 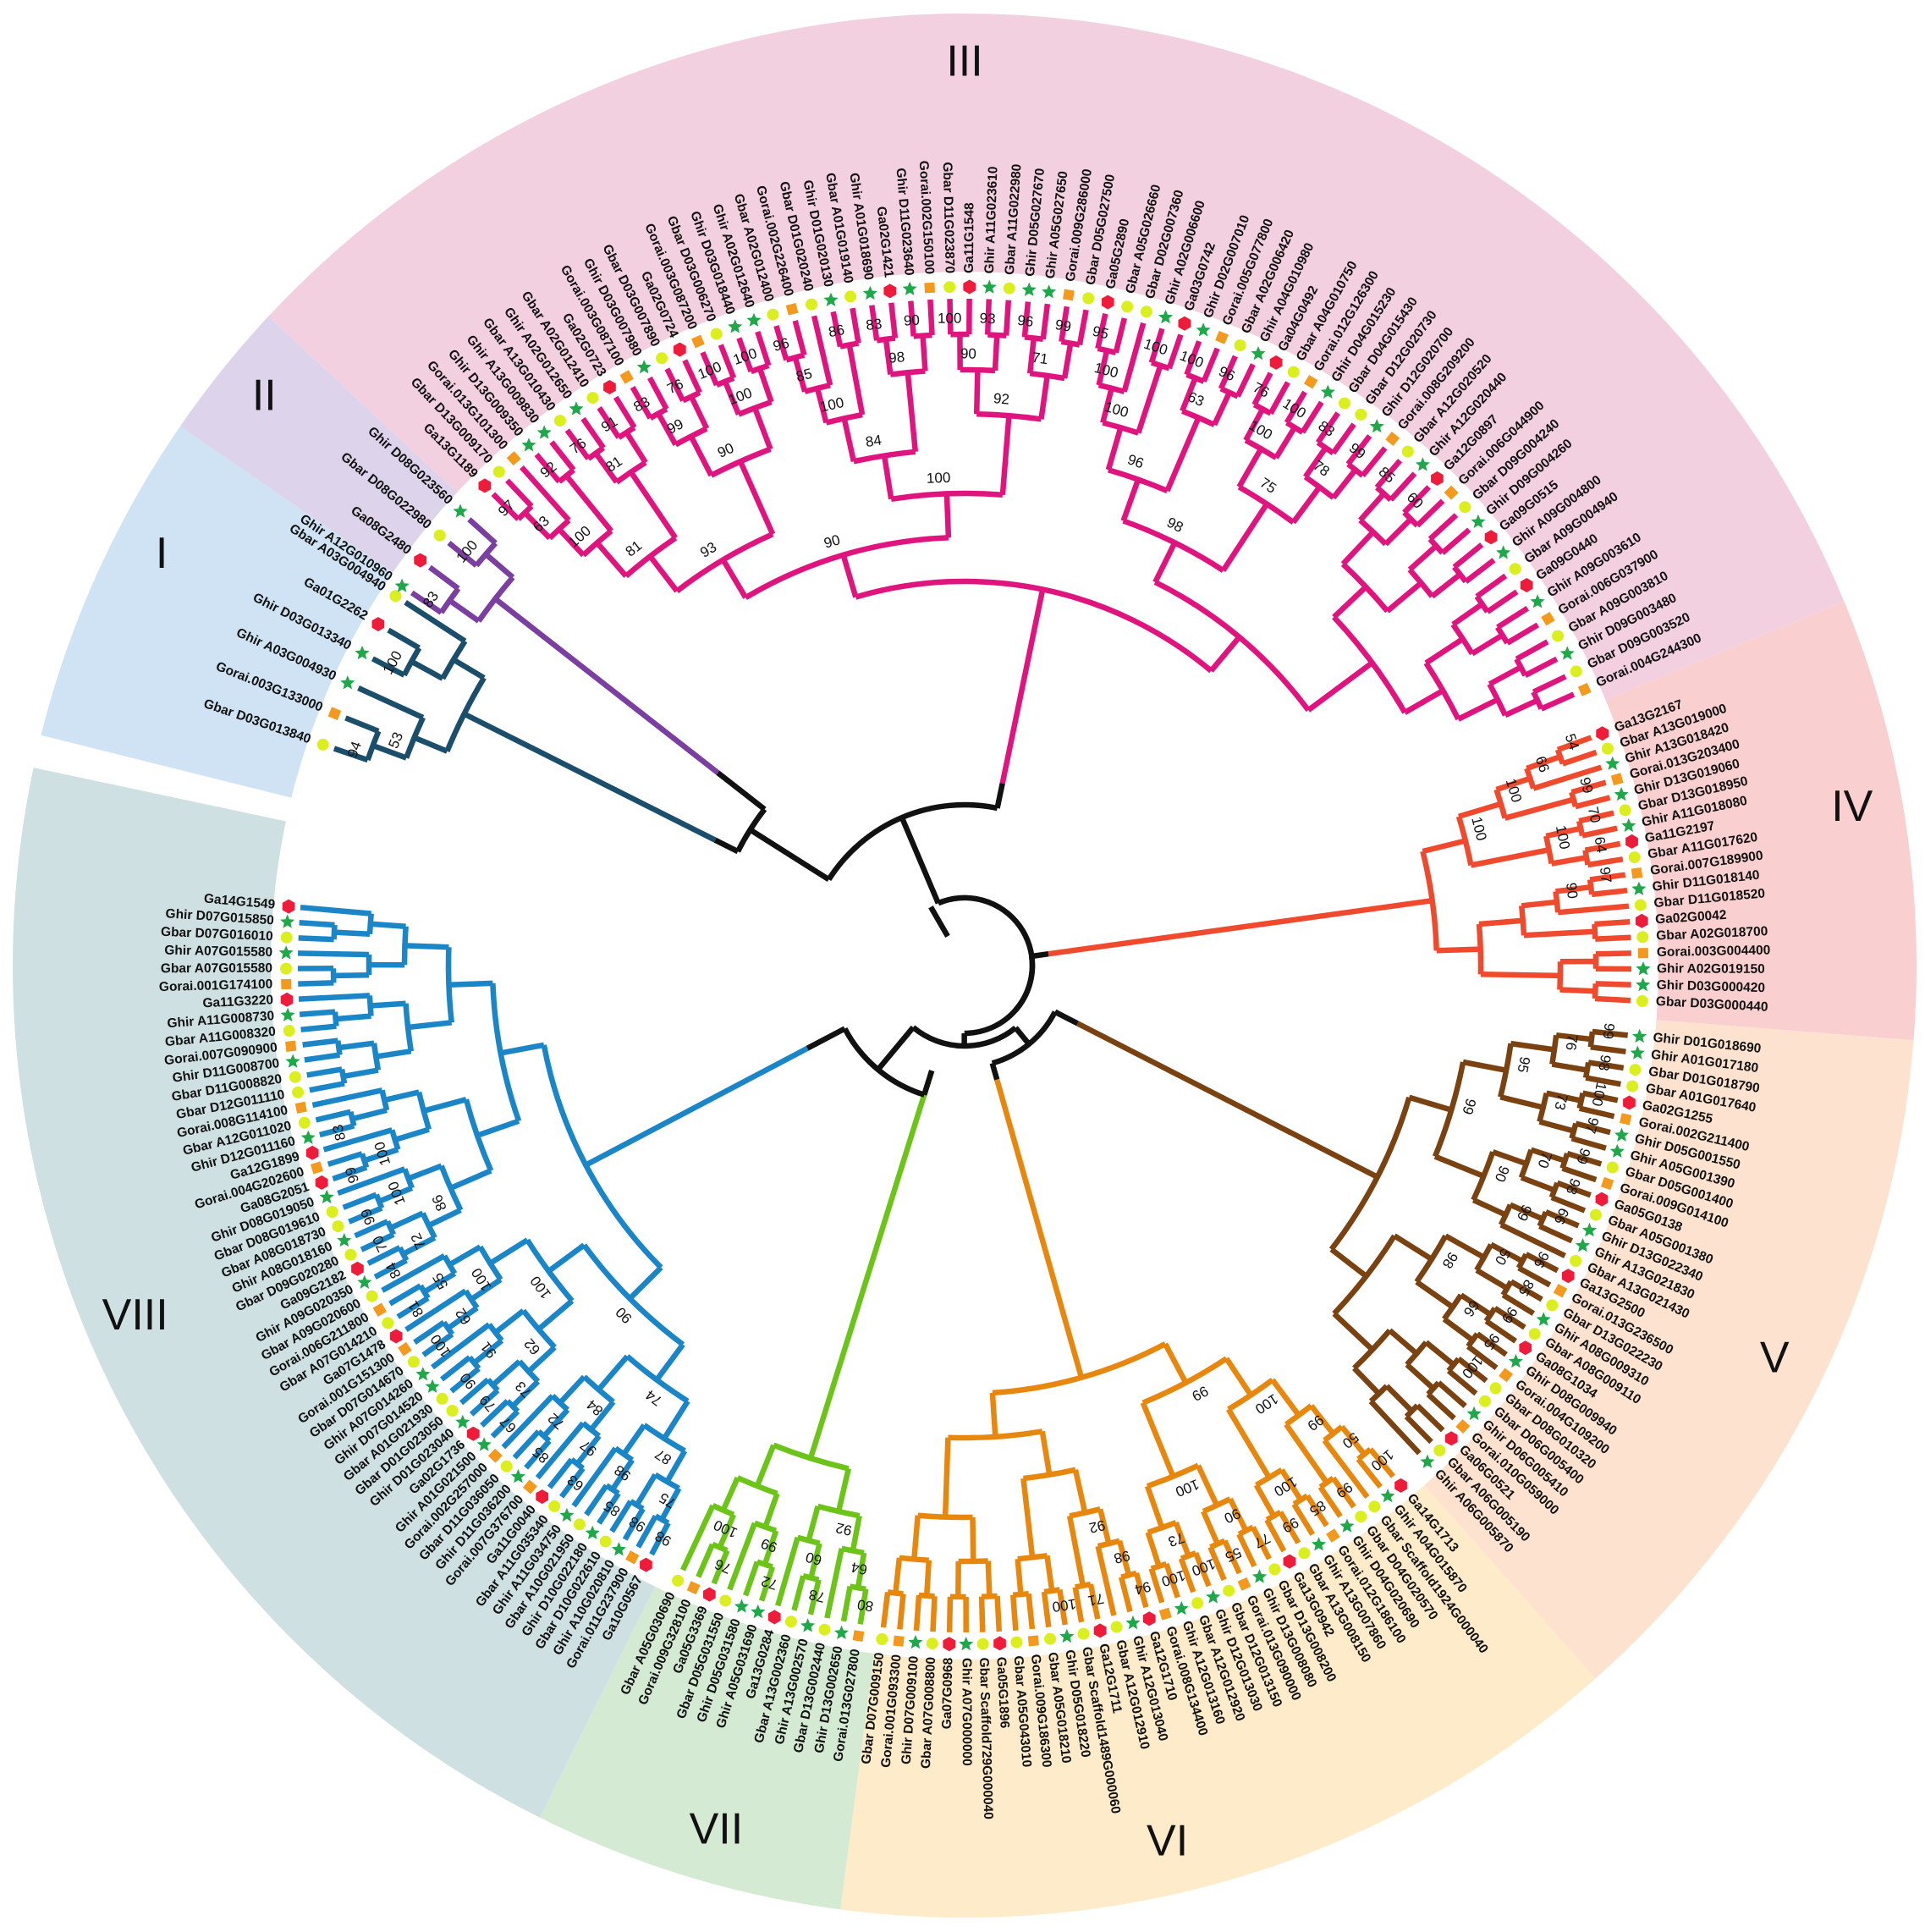 What do you see at coordinates (1142, 1588) in the screenshot?
I see `bootstrap-value: 94` at bounding box center [1142, 1588].